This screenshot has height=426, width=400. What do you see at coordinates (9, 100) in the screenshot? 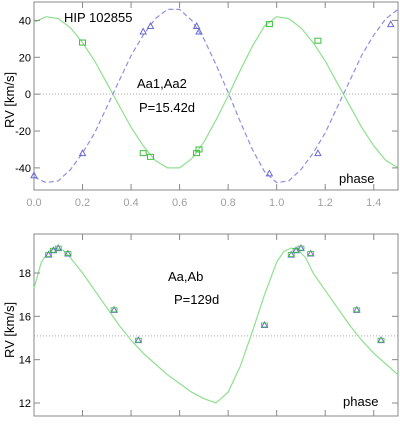
I see `top-y-axis-label: RV [km/s]` at bounding box center [9, 100].